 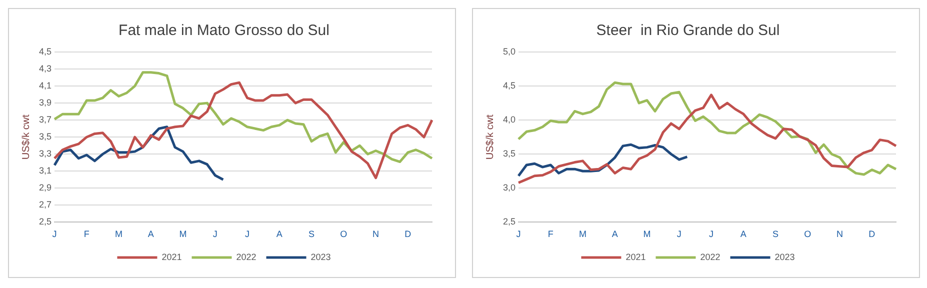 I want to click on y-tick-label: 5,0, so click(x=509, y=51).